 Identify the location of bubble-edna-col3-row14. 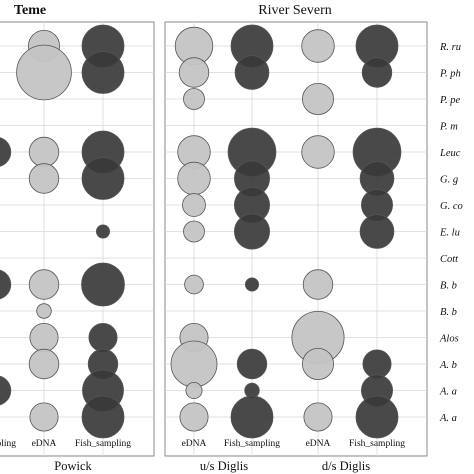
(194, 417).